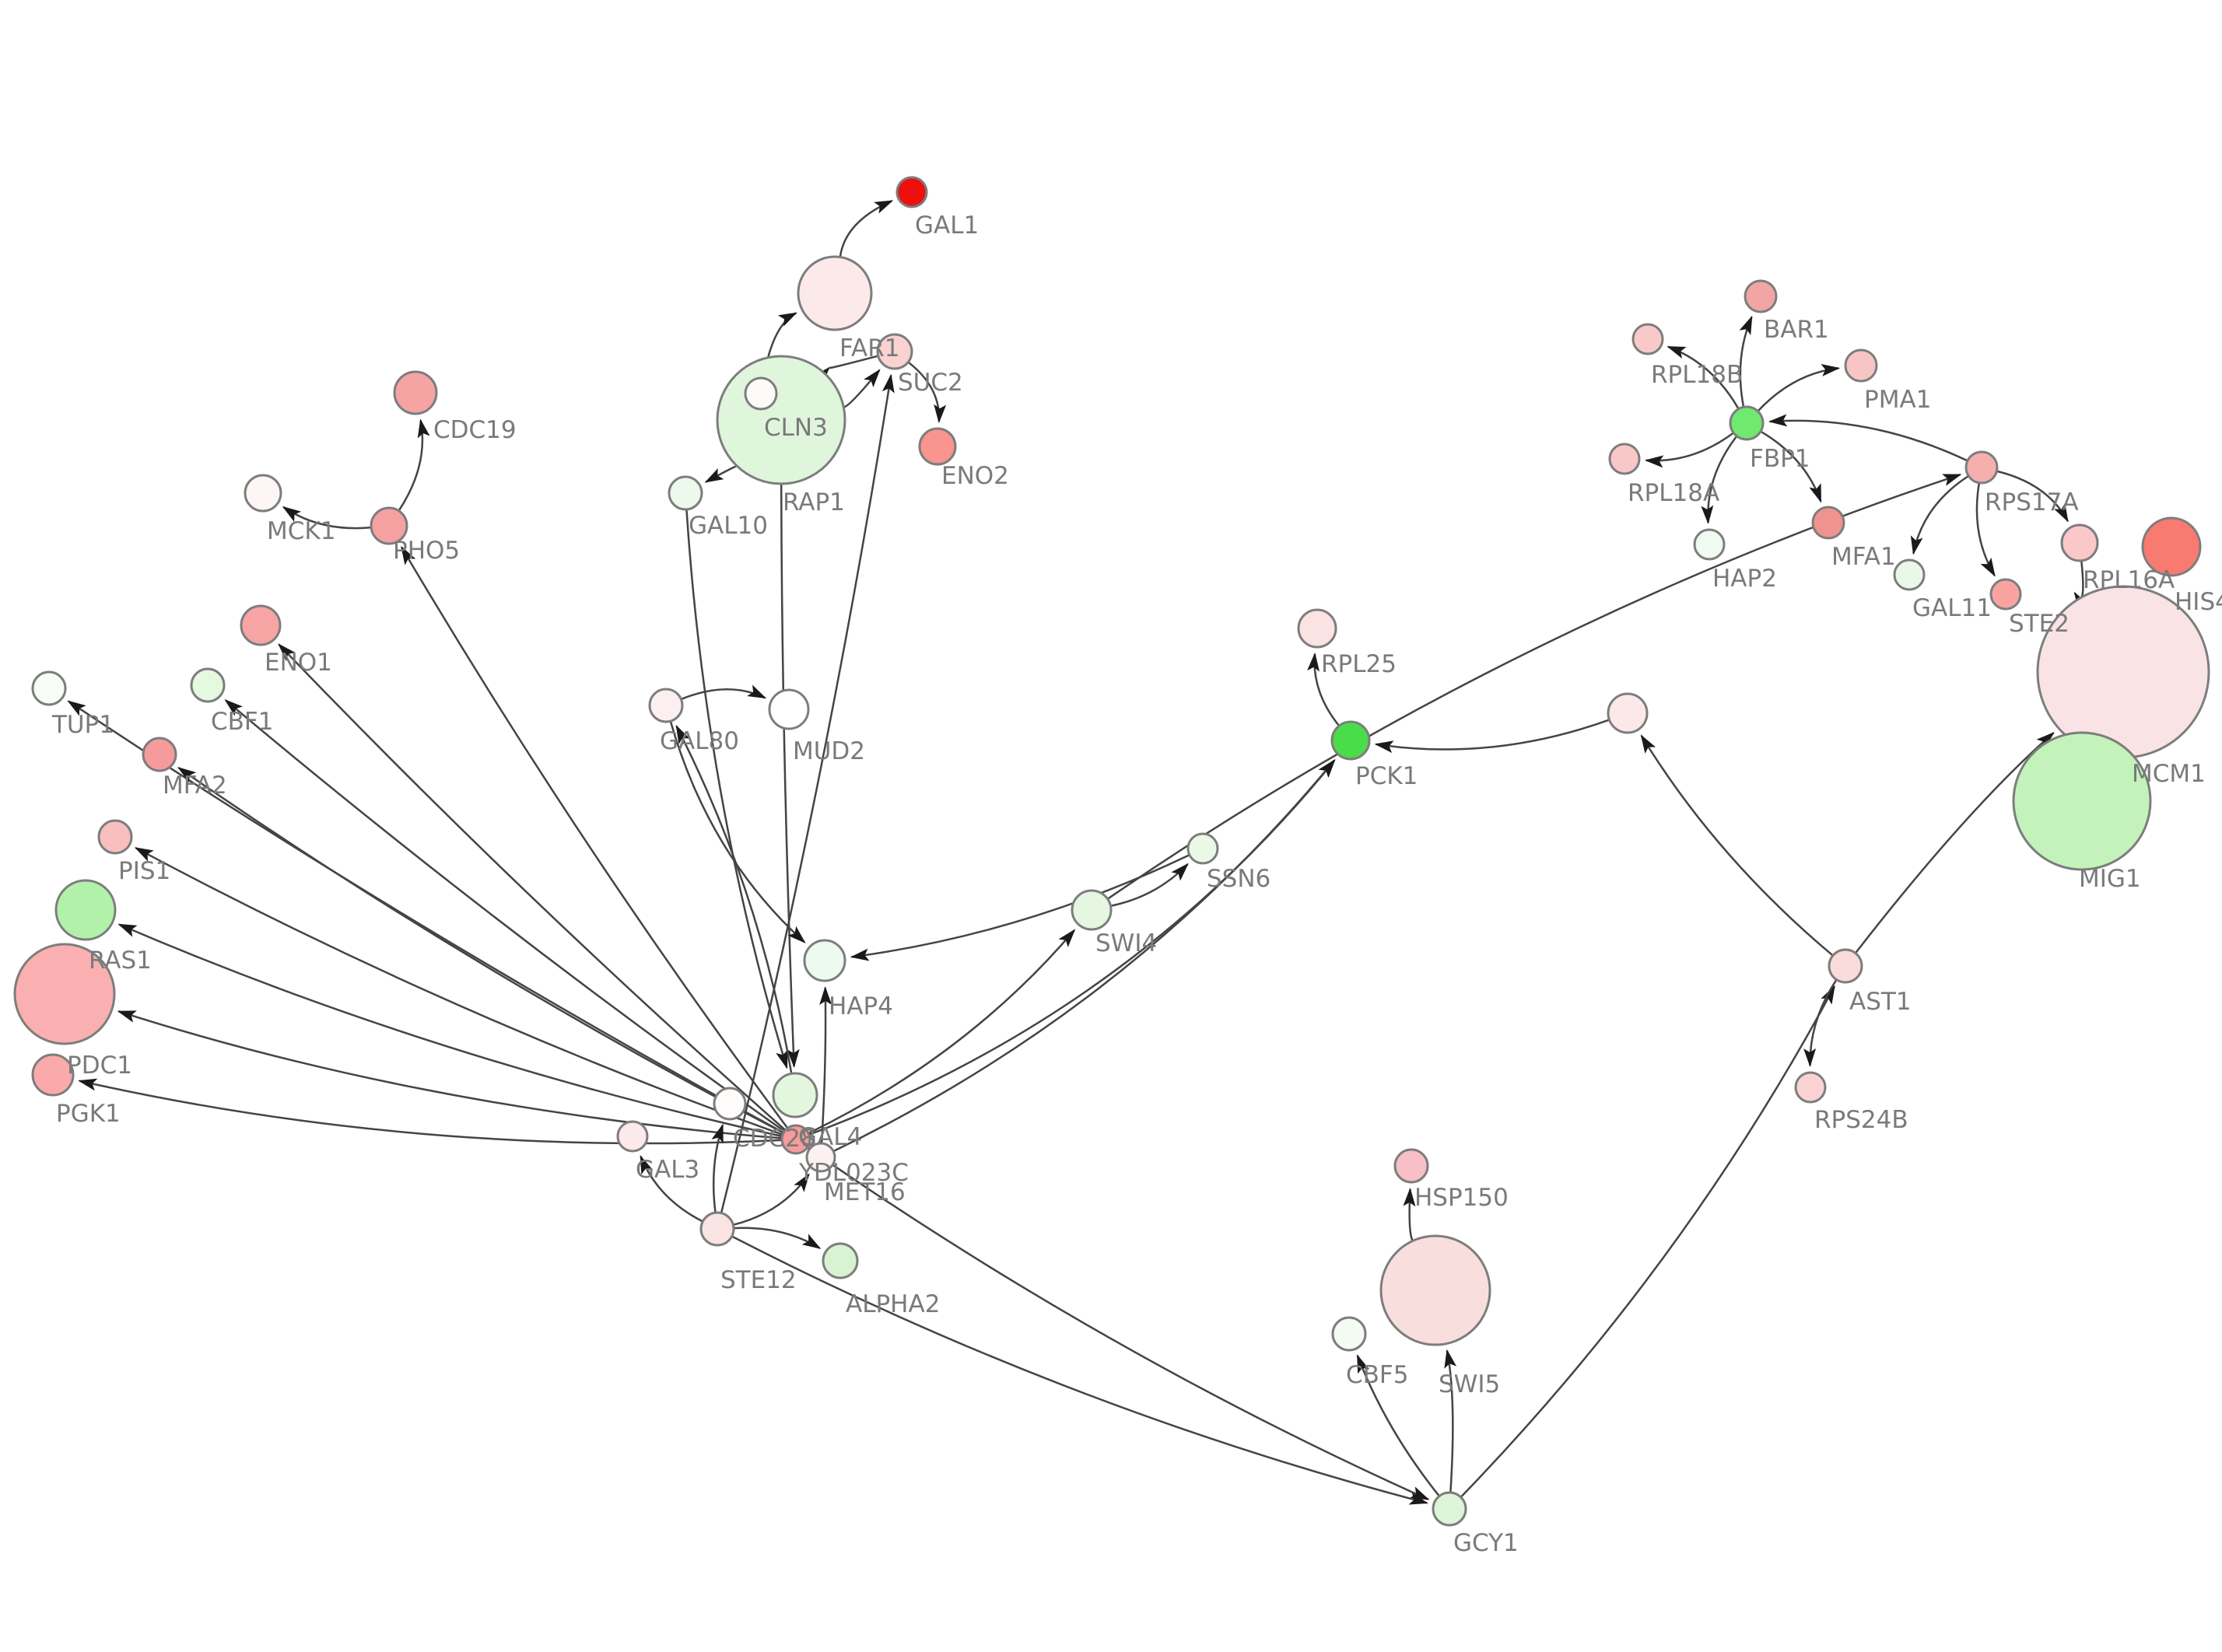  What do you see at coordinates (2082, 801) in the screenshot?
I see `node-MIG1` at bounding box center [2082, 801].